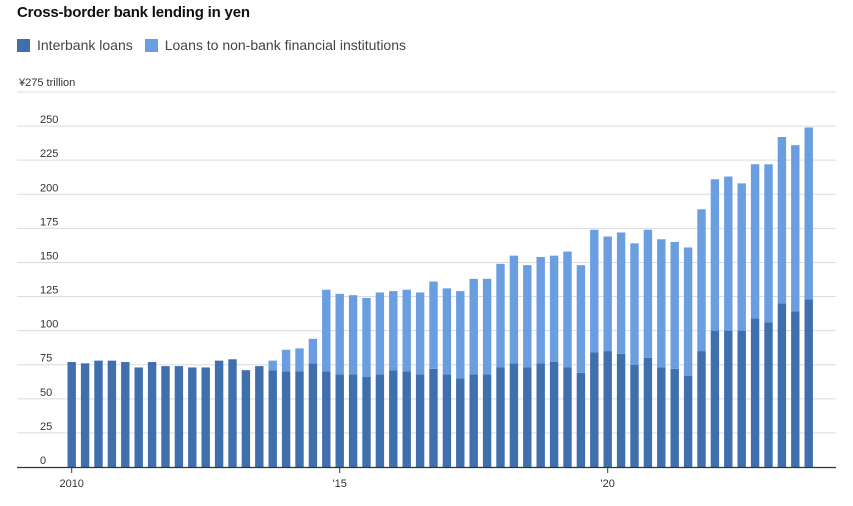 The width and height of the screenshot is (853, 506). I want to click on y-tick-label: 50, so click(46, 393).